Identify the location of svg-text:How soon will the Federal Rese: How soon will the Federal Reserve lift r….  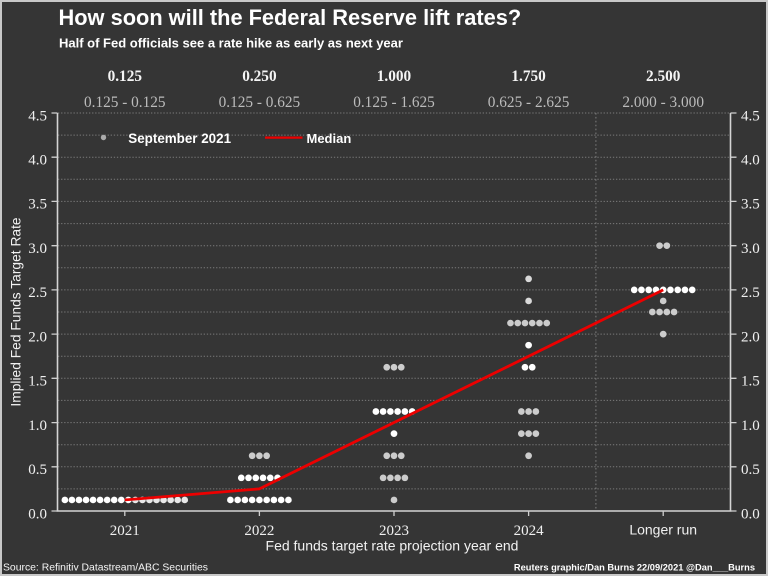
(290, 17).